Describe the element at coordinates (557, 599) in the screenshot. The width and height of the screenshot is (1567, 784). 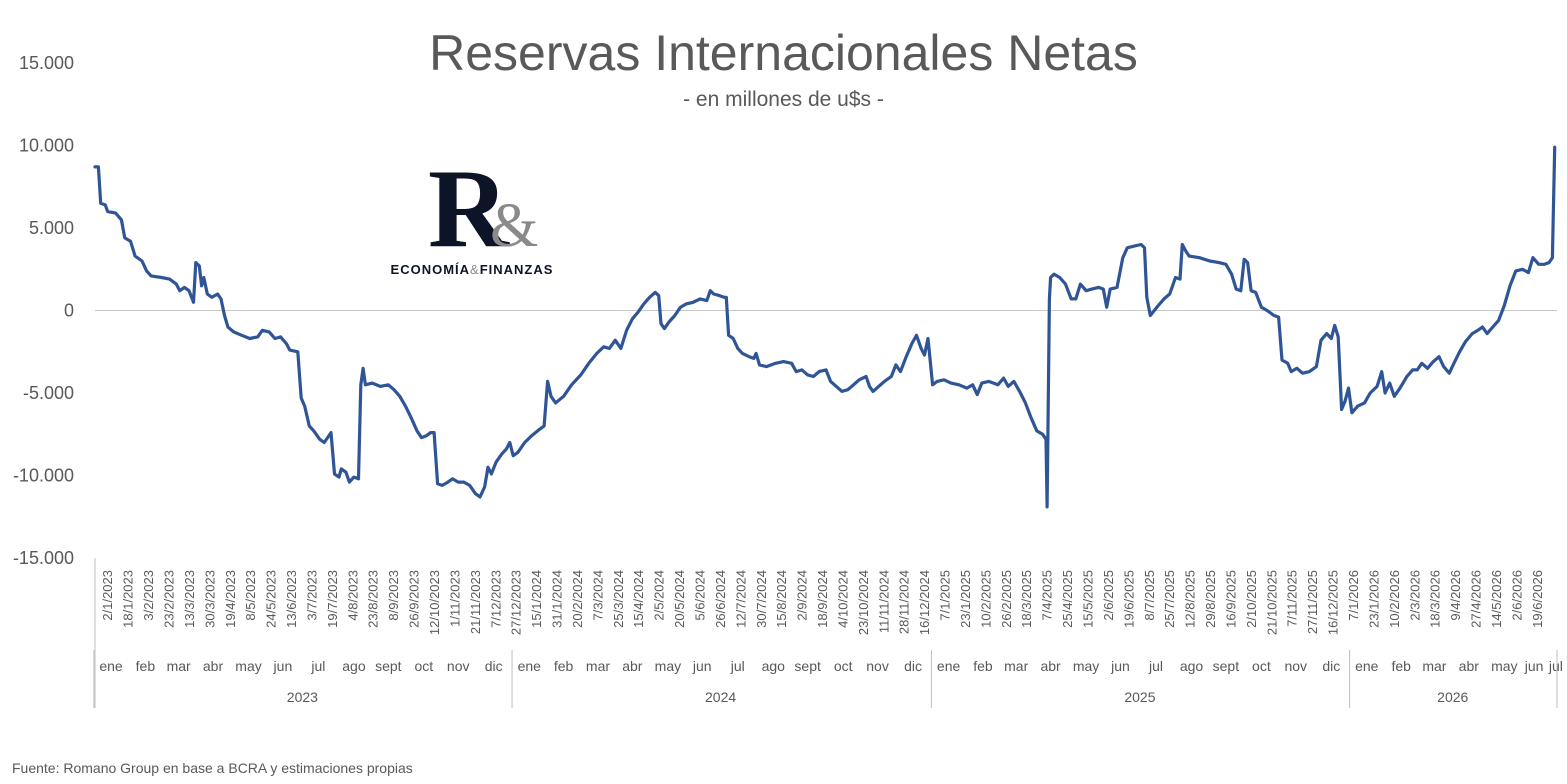
I see `date-tick-label: 31/1/2024` at that location.